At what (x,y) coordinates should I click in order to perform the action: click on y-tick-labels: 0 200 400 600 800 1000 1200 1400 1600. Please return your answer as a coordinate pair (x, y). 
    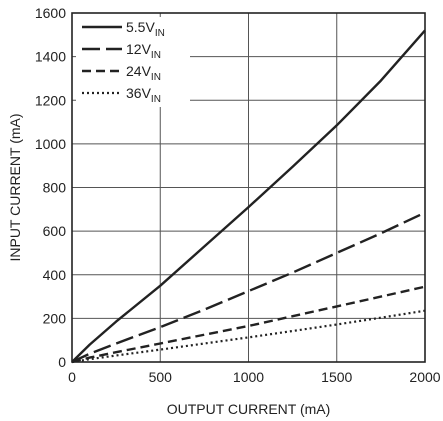
    Looking at the image, I should click on (50, 187).